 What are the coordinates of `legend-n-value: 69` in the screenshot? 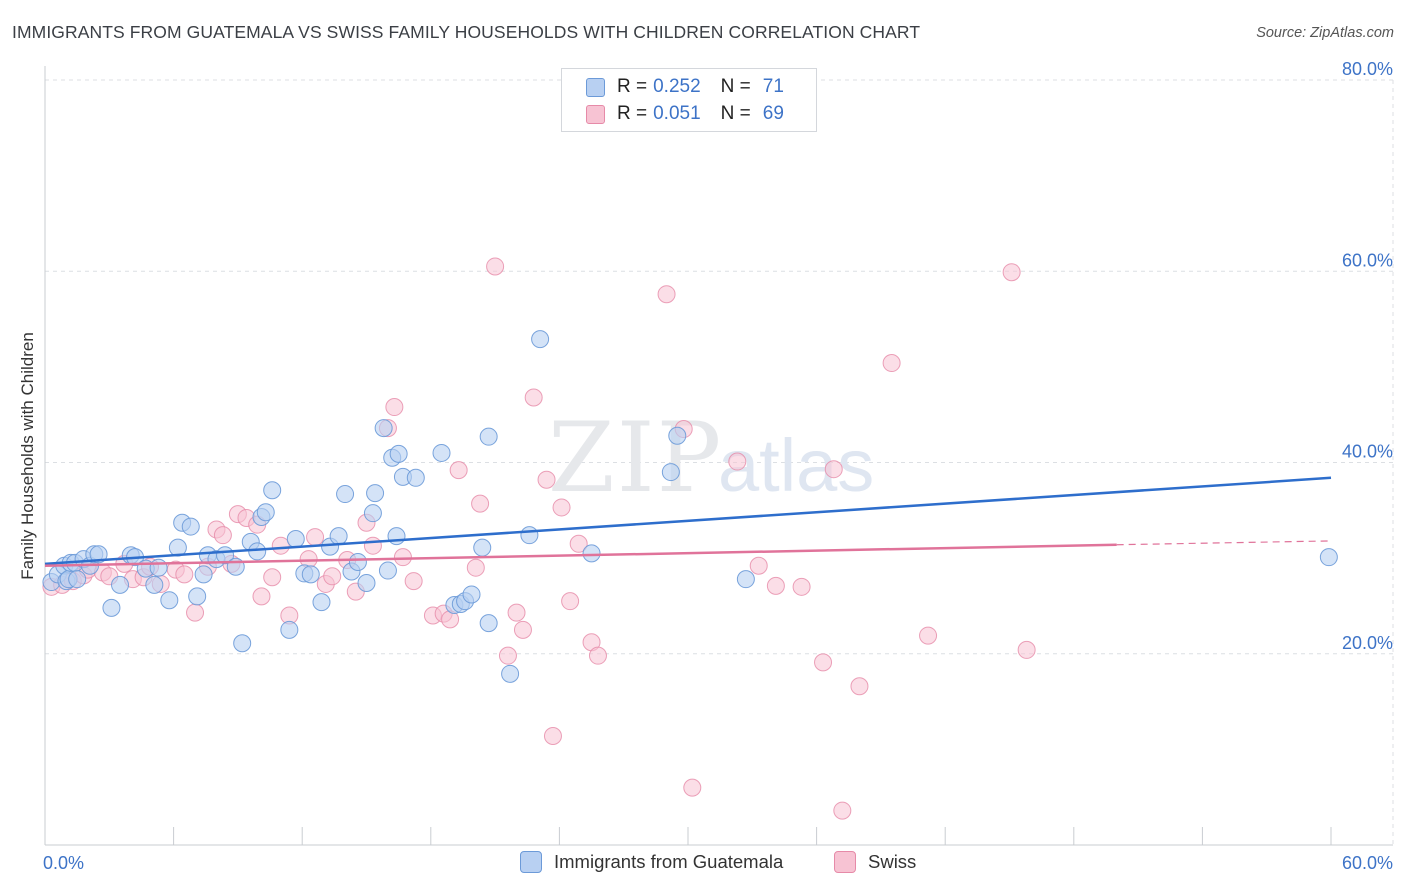 It's located at (773, 113).